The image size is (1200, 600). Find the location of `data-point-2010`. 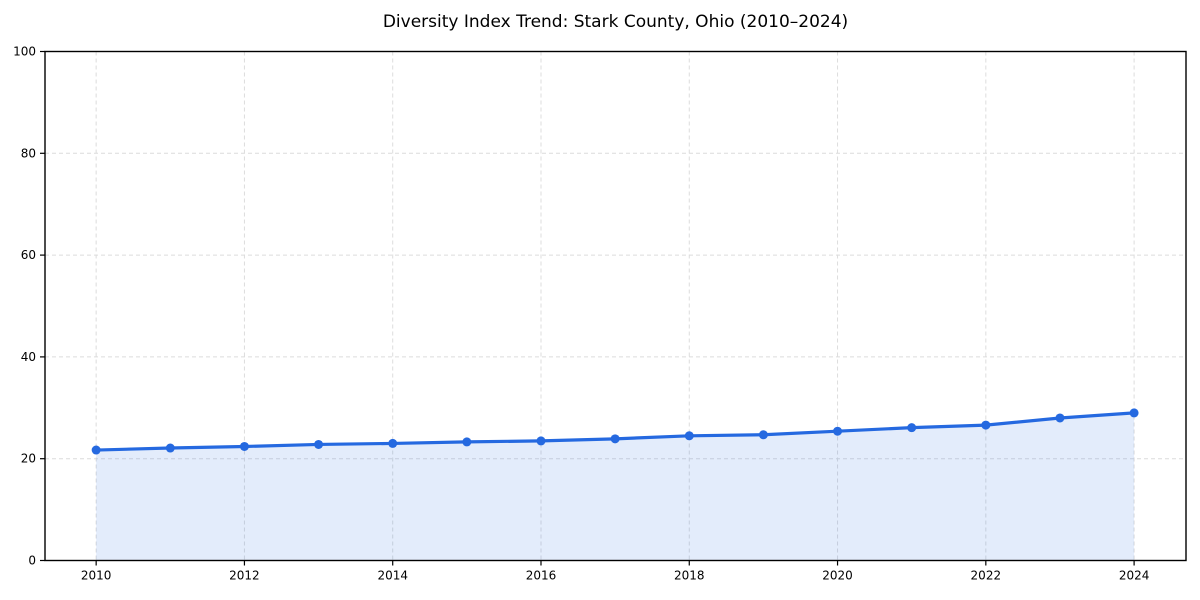

data-point-2010 is located at coordinates (96, 450).